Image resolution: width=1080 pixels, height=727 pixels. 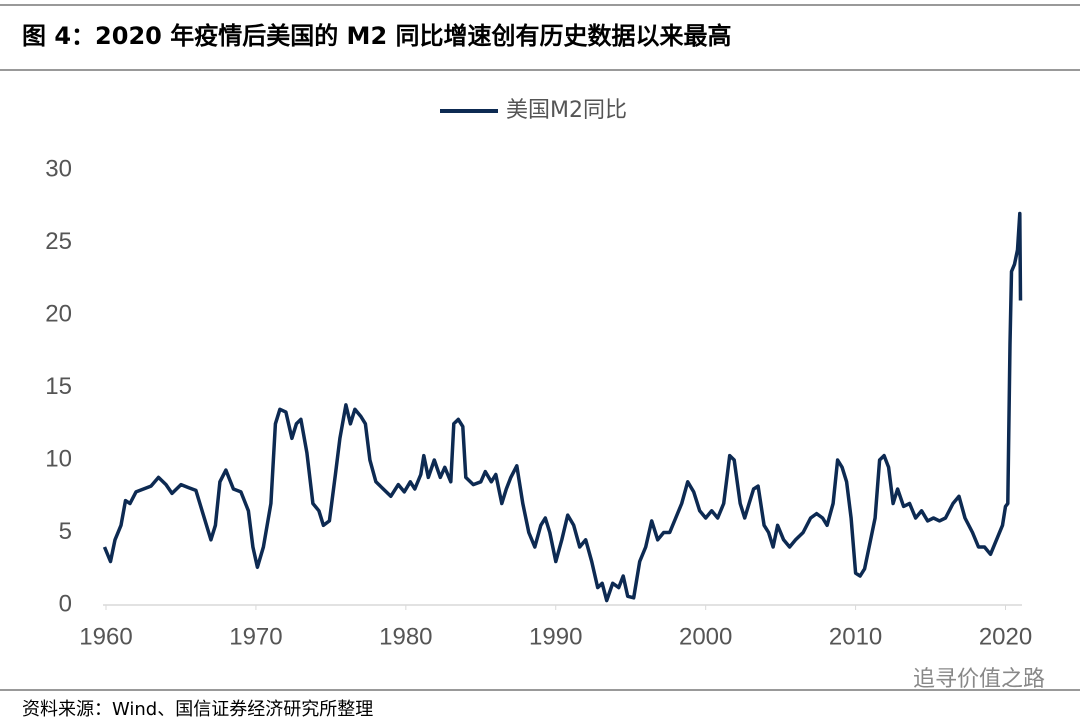 What do you see at coordinates (705, 636) in the screenshot?
I see `x-tick-label: 2000` at bounding box center [705, 636].